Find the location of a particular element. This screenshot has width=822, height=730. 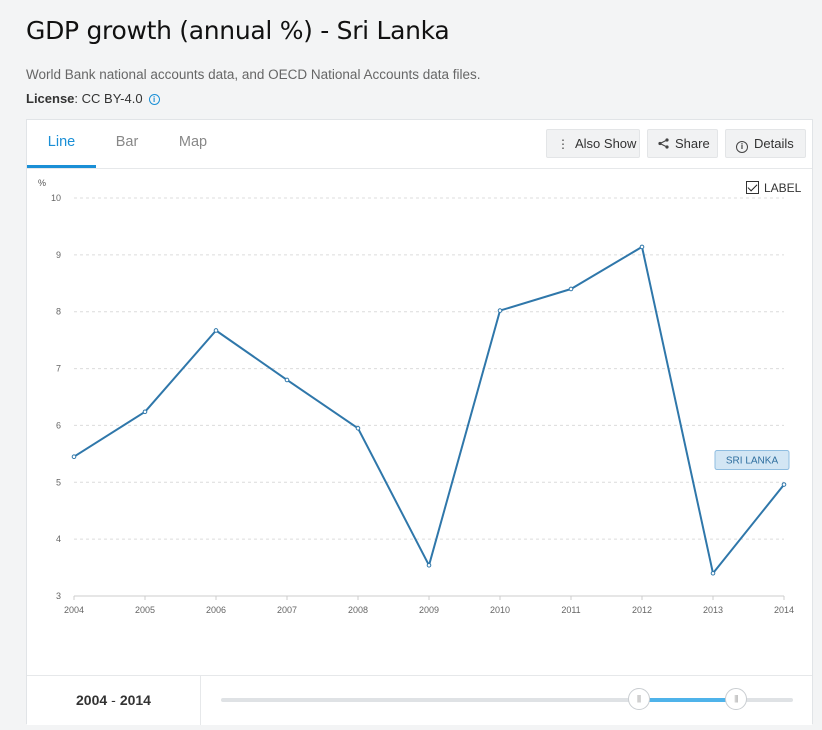

page-title: GDP growth (annual %) - Sri Lanka is located at coordinates (238, 30).